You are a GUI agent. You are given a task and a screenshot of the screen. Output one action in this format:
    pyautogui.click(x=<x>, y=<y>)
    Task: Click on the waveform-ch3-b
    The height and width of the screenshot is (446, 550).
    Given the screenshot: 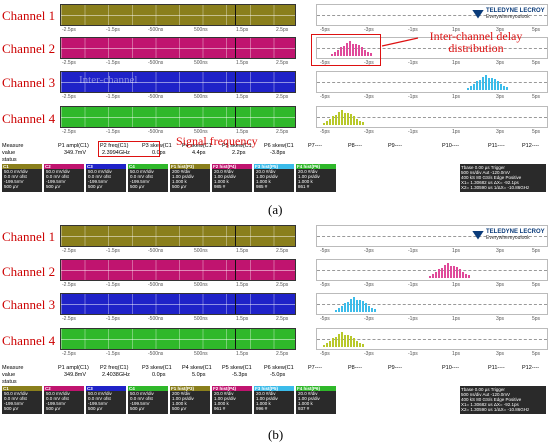 What is the action you would take?
    pyautogui.click(x=178, y=304)
    